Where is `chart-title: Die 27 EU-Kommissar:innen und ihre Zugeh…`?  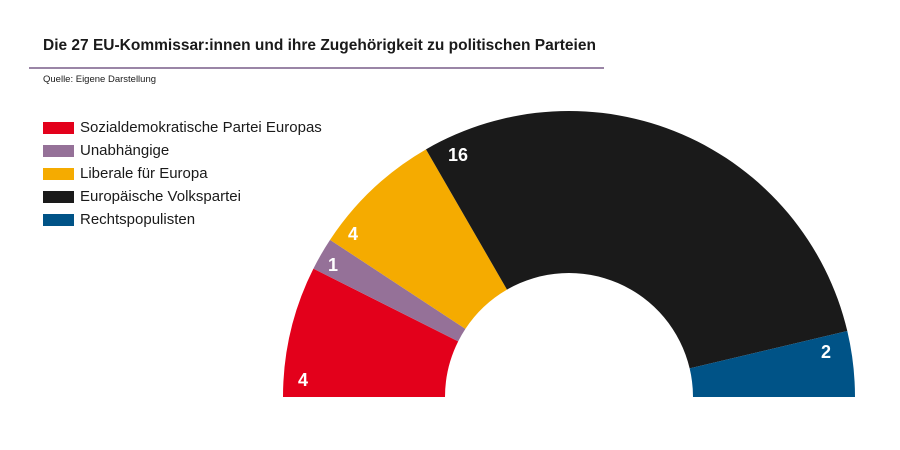 chart-title: Die 27 EU-Kommissar:innen und ihre Zugeh… is located at coordinates (319, 45).